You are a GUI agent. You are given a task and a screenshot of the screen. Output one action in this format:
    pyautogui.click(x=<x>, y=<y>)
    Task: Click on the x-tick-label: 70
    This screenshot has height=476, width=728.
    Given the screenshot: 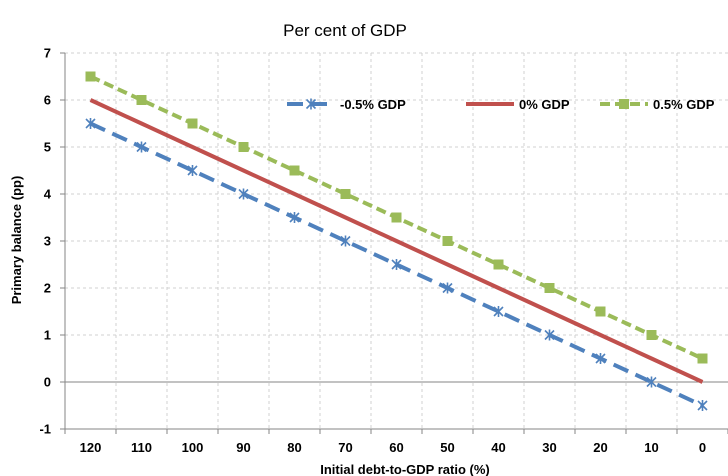 What is the action you would take?
    pyautogui.click(x=345, y=447)
    